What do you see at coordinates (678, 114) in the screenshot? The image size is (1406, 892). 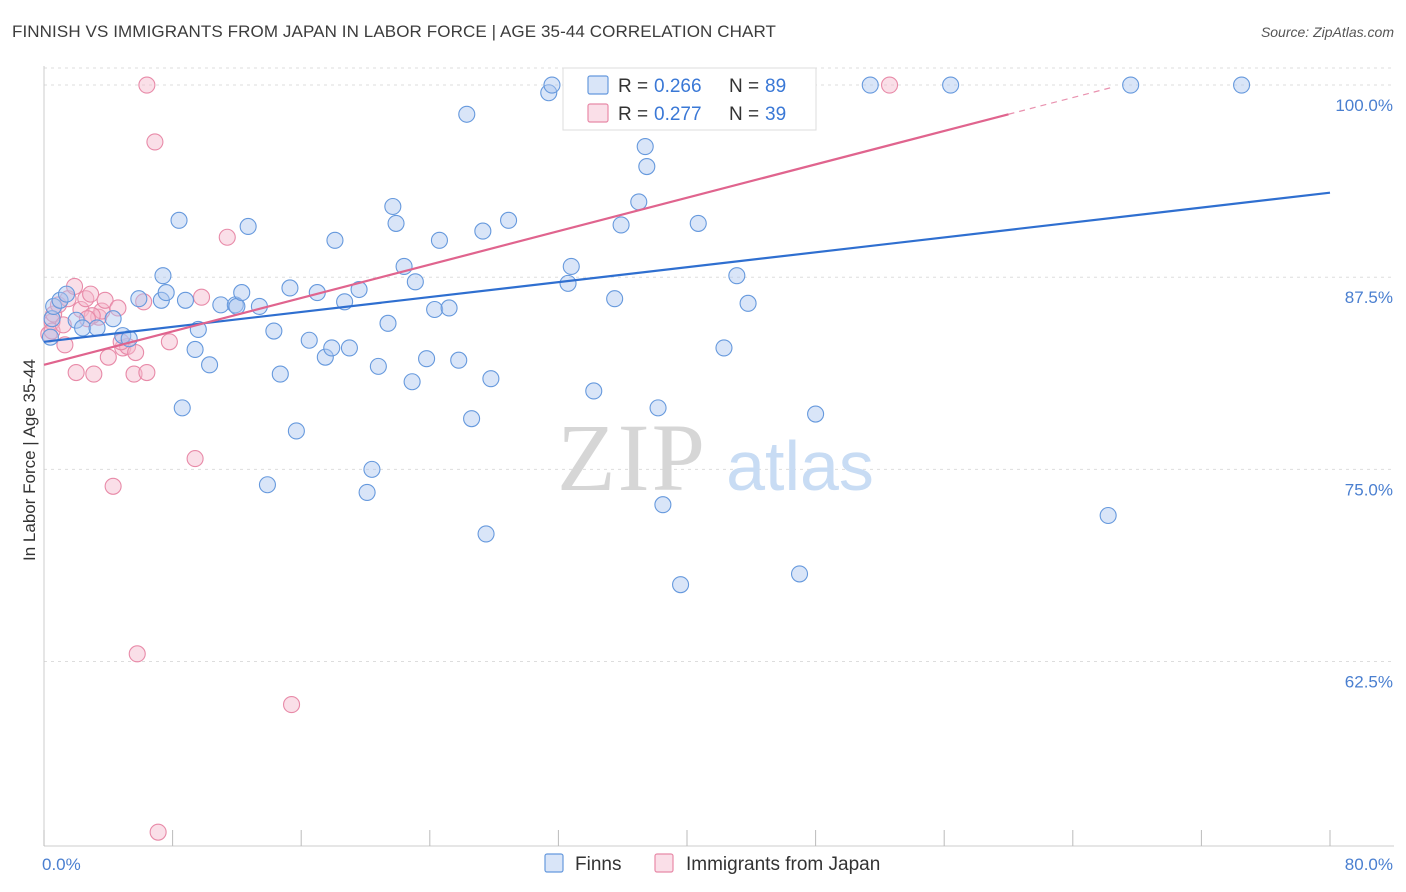 I see `legend-r-value-japan: 0.277` at bounding box center [678, 114].